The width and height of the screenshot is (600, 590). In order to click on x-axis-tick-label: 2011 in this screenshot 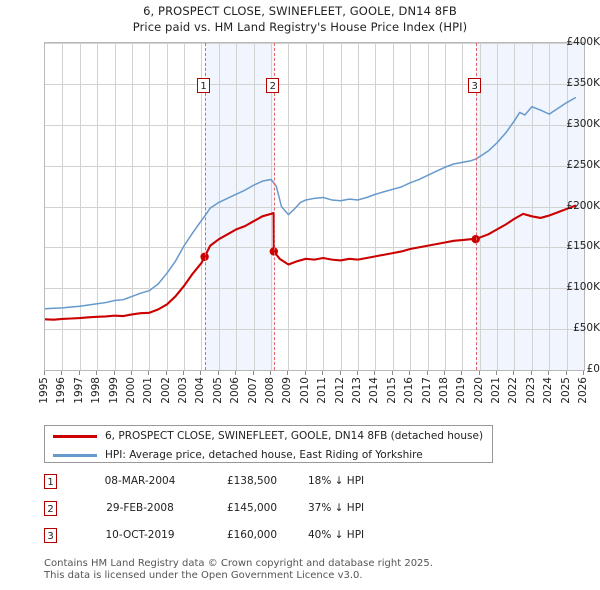, I will do `click(322, 390)`.